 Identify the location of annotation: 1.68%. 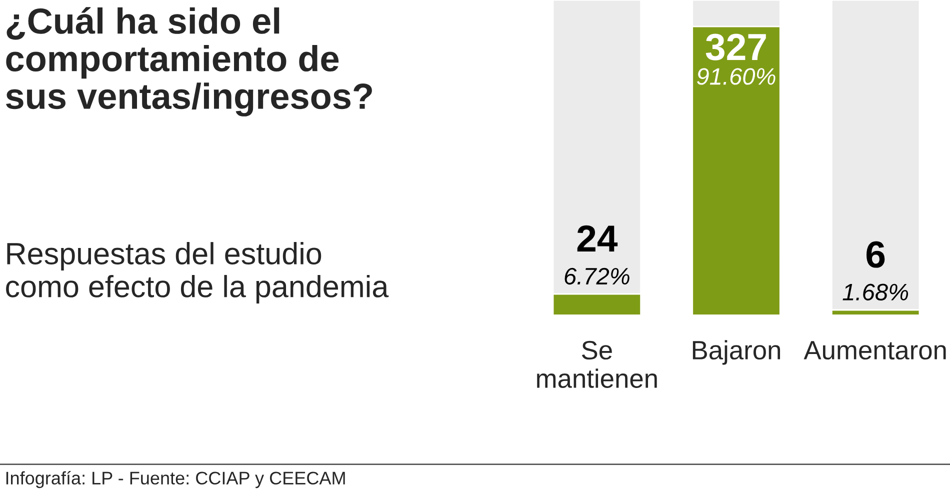
(875, 292).